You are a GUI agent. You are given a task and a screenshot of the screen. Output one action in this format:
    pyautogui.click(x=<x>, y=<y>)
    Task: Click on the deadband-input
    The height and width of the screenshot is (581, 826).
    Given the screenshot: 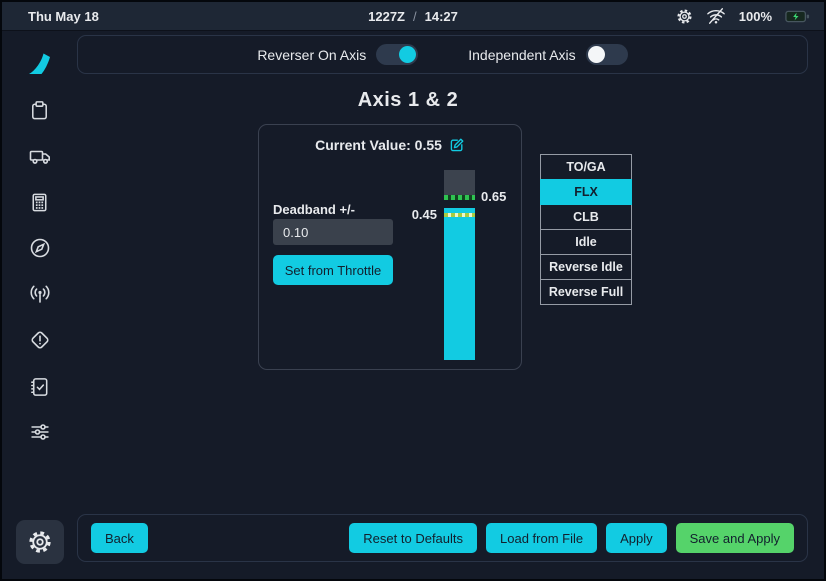 What is the action you would take?
    pyautogui.click(x=333, y=232)
    